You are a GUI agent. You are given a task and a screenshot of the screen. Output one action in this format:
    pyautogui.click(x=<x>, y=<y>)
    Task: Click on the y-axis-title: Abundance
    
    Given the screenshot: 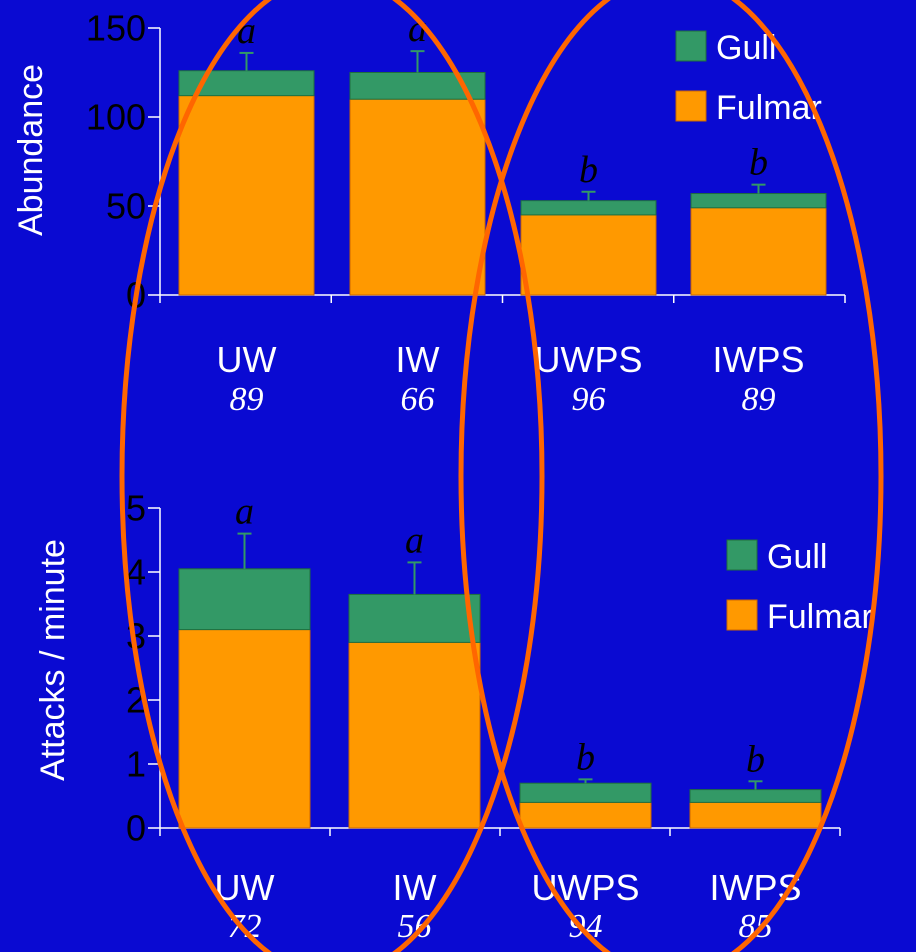 What is the action you would take?
    pyautogui.click(x=31, y=150)
    